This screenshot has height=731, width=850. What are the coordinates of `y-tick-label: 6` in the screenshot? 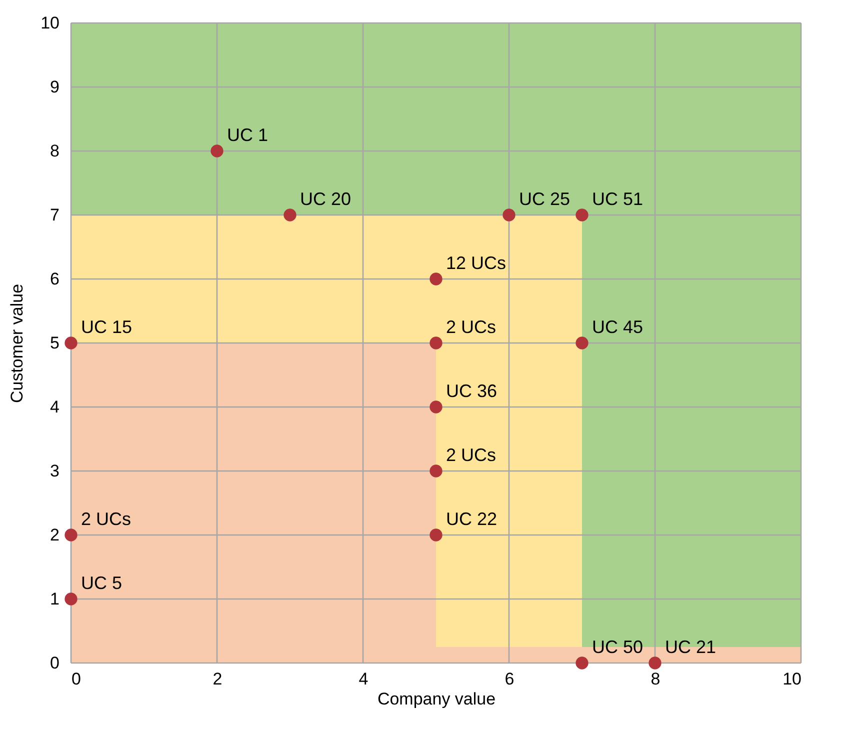 It's located at (55, 279).